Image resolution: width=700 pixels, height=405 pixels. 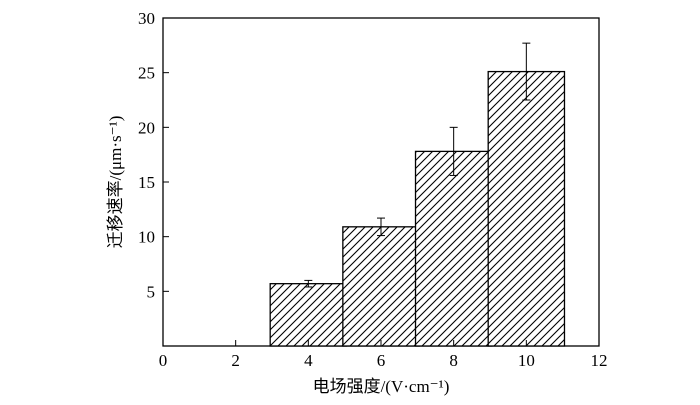 What do you see at coordinates (151, 291) in the screenshot?
I see `y-tick-label-5: 5` at bounding box center [151, 291].